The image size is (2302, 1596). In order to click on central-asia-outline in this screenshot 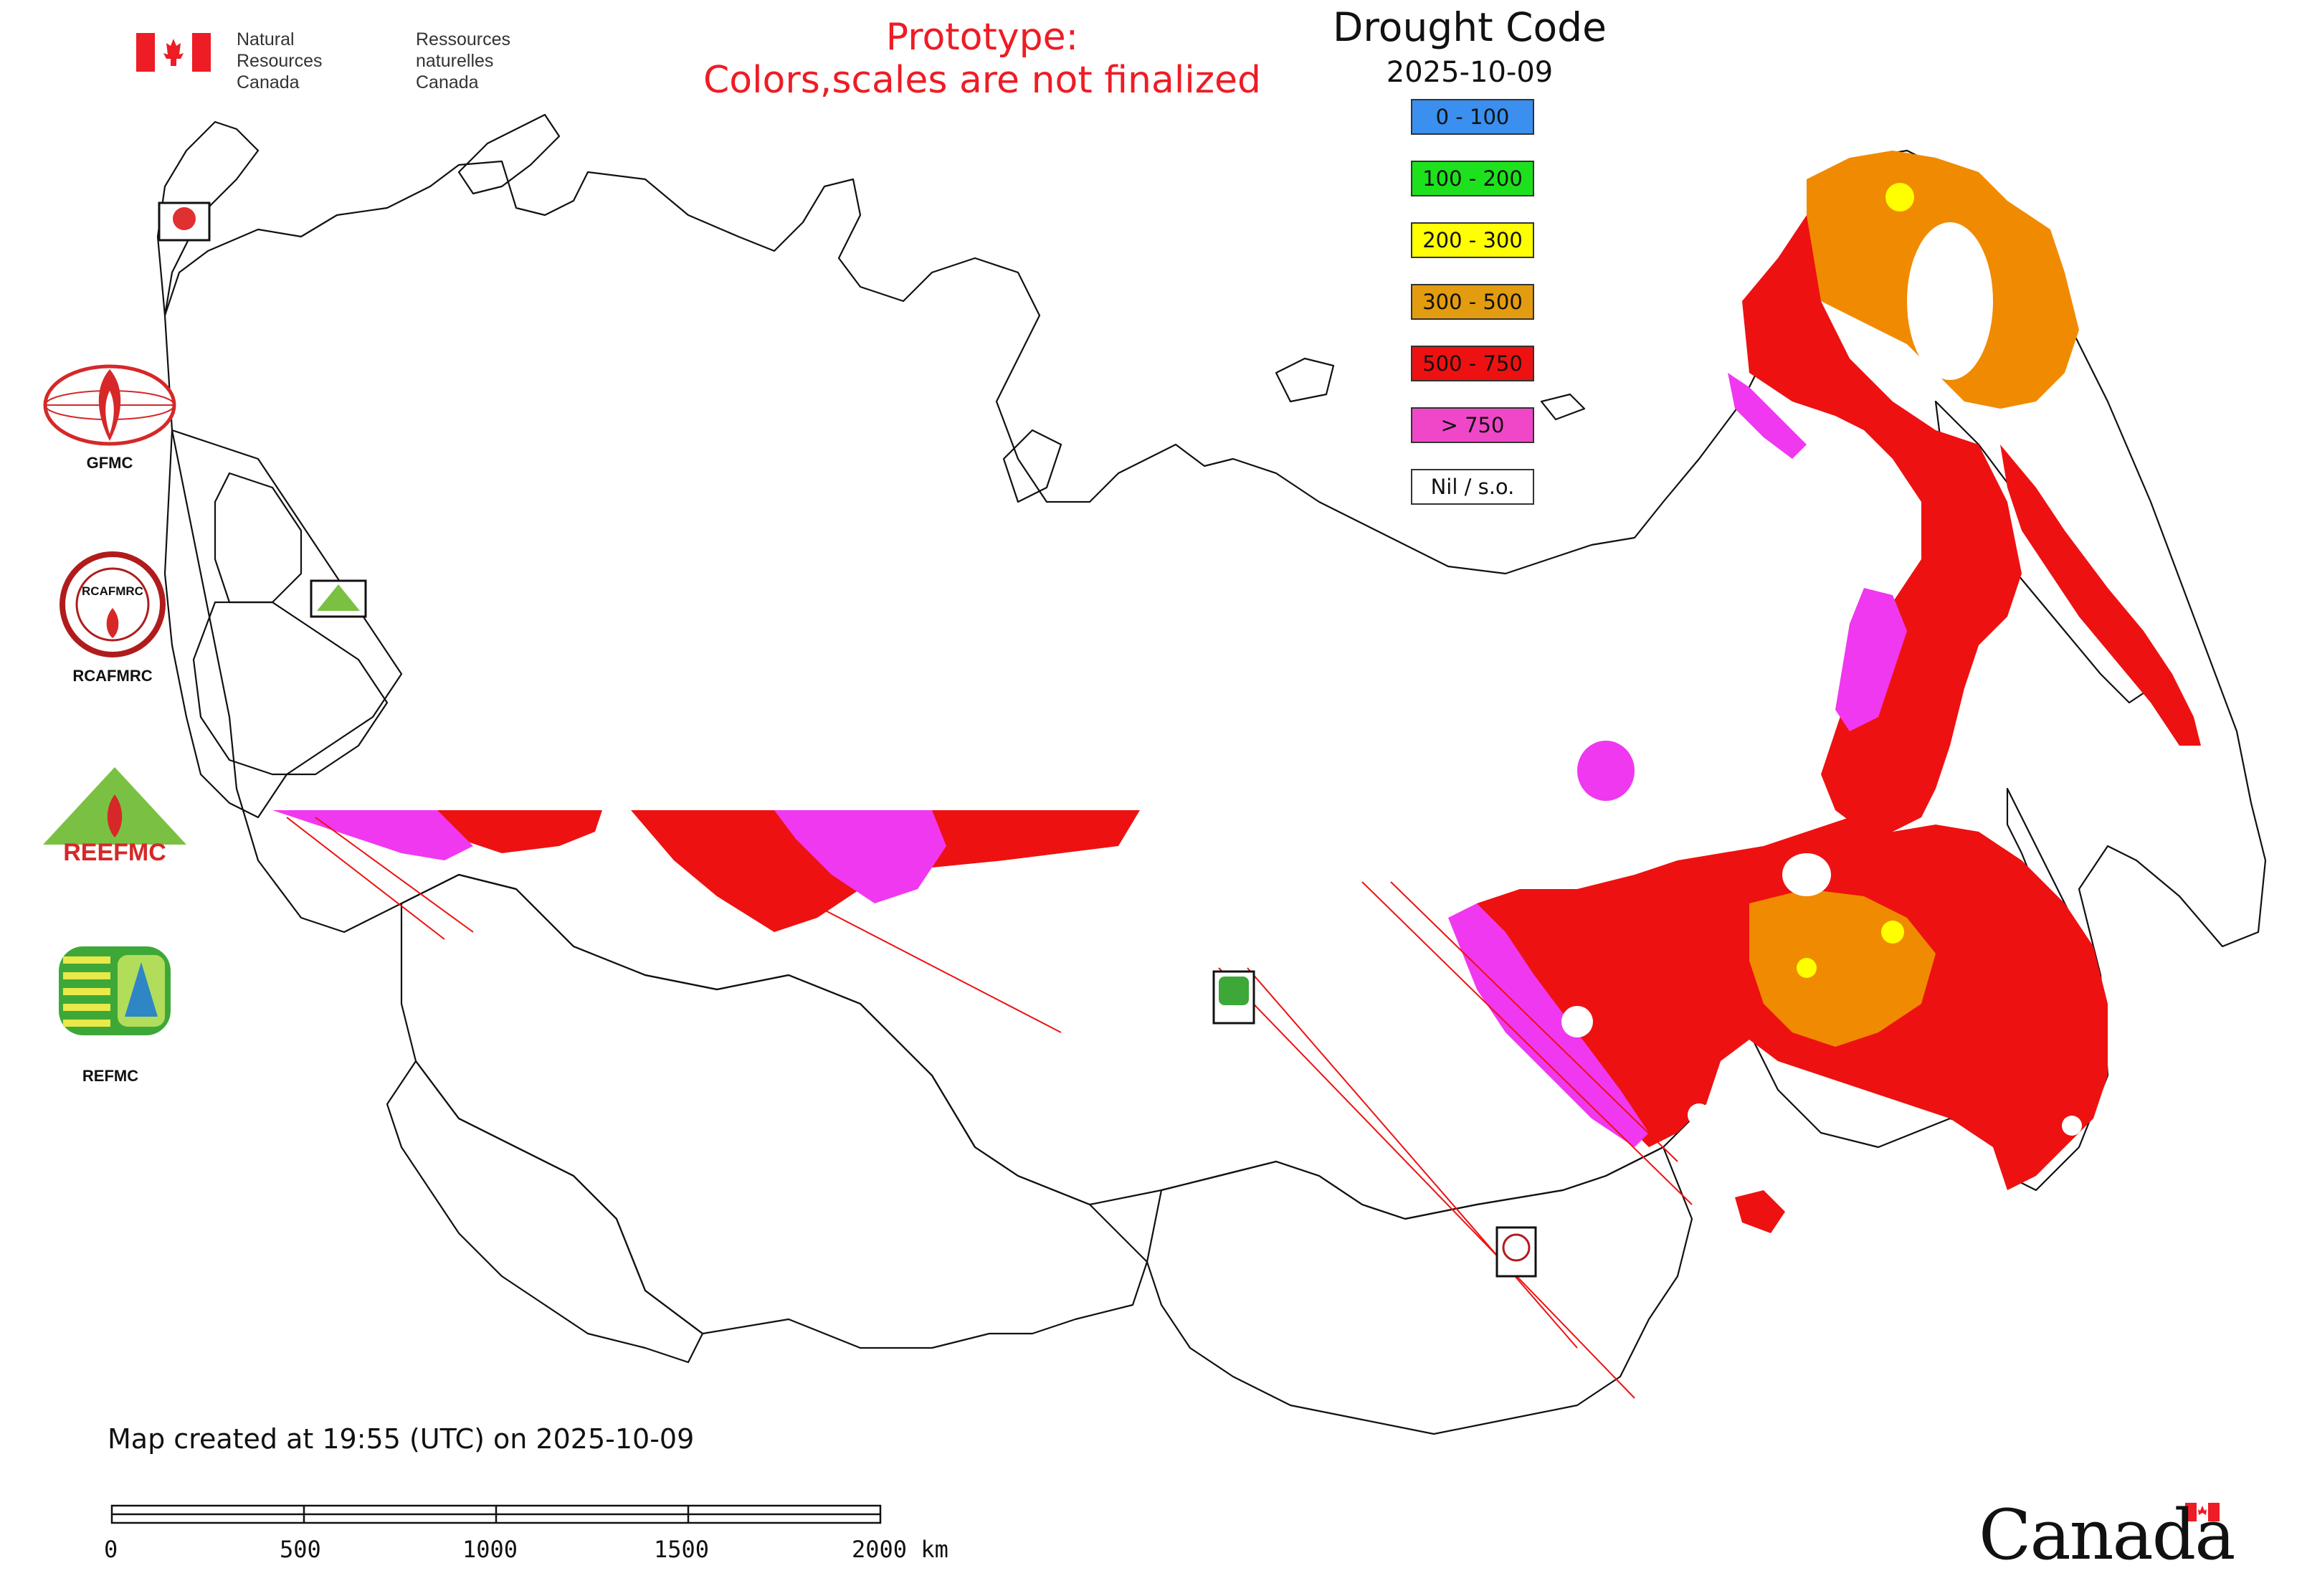, I will do `click(545, 1212)`.